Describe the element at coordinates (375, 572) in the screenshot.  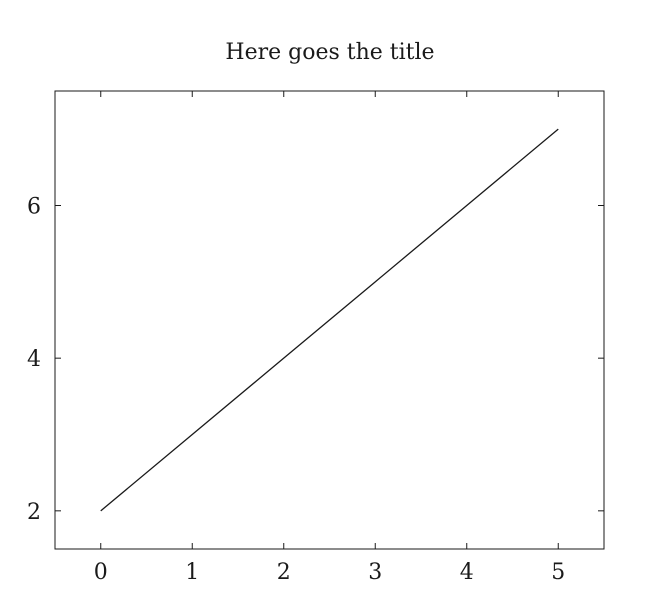
I see `x-tick-label: 3` at that location.